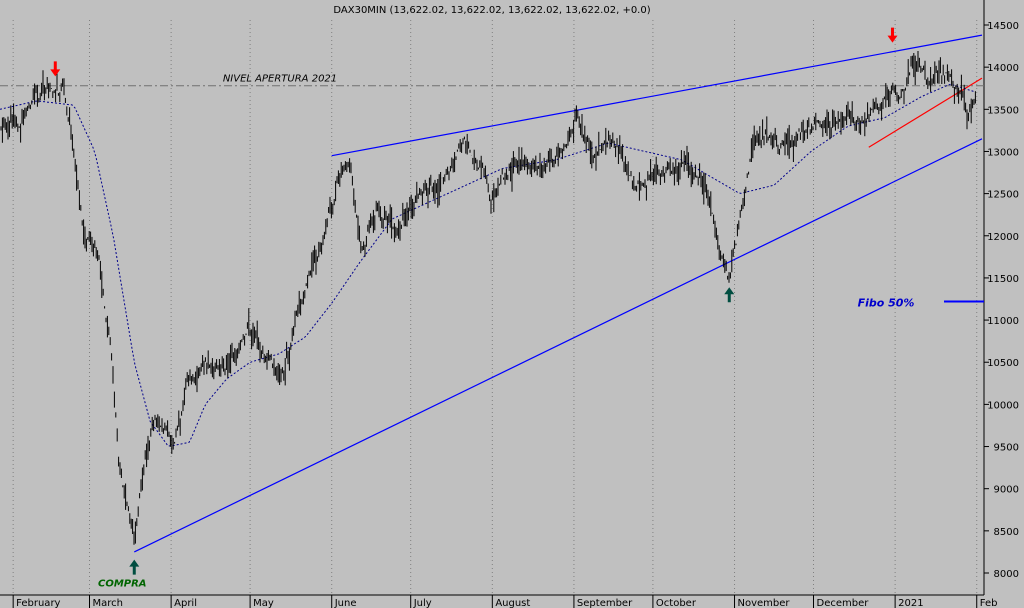 This screenshot has height=608, width=1024. I want to click on month-label: May, so click(263, 603).